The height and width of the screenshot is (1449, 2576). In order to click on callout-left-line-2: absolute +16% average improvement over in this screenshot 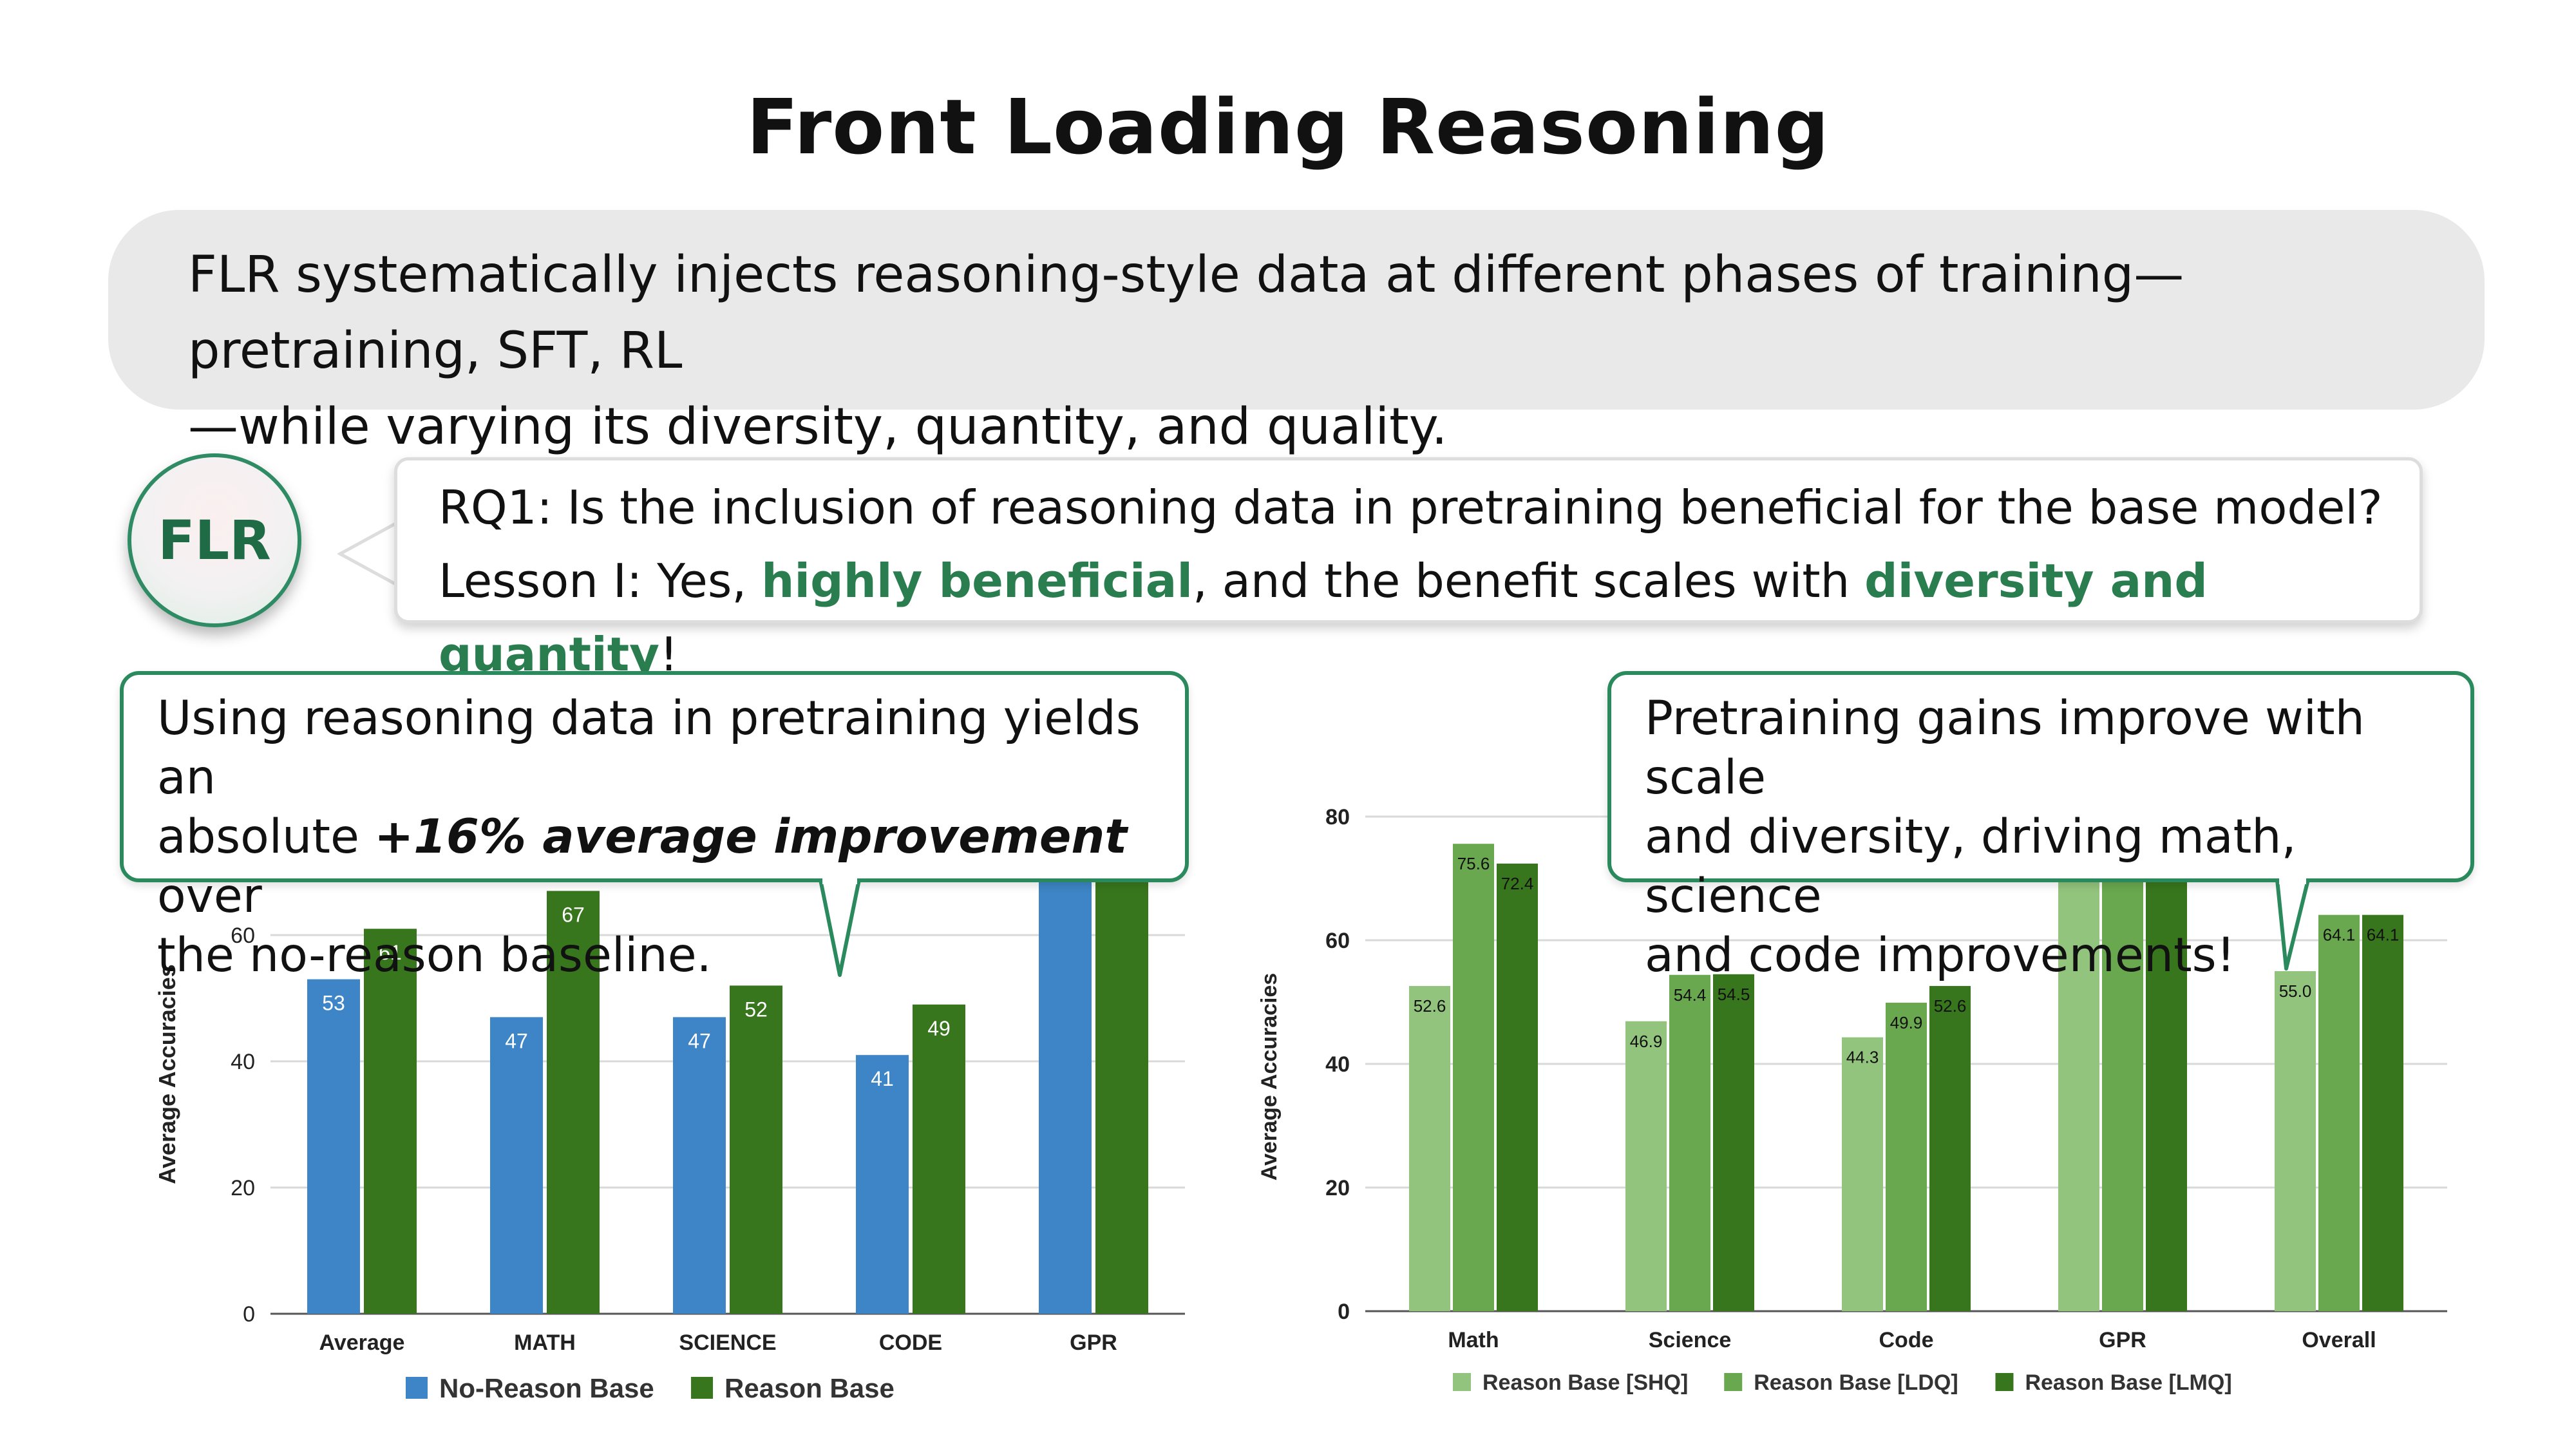, I will do `click(658, 867)`.